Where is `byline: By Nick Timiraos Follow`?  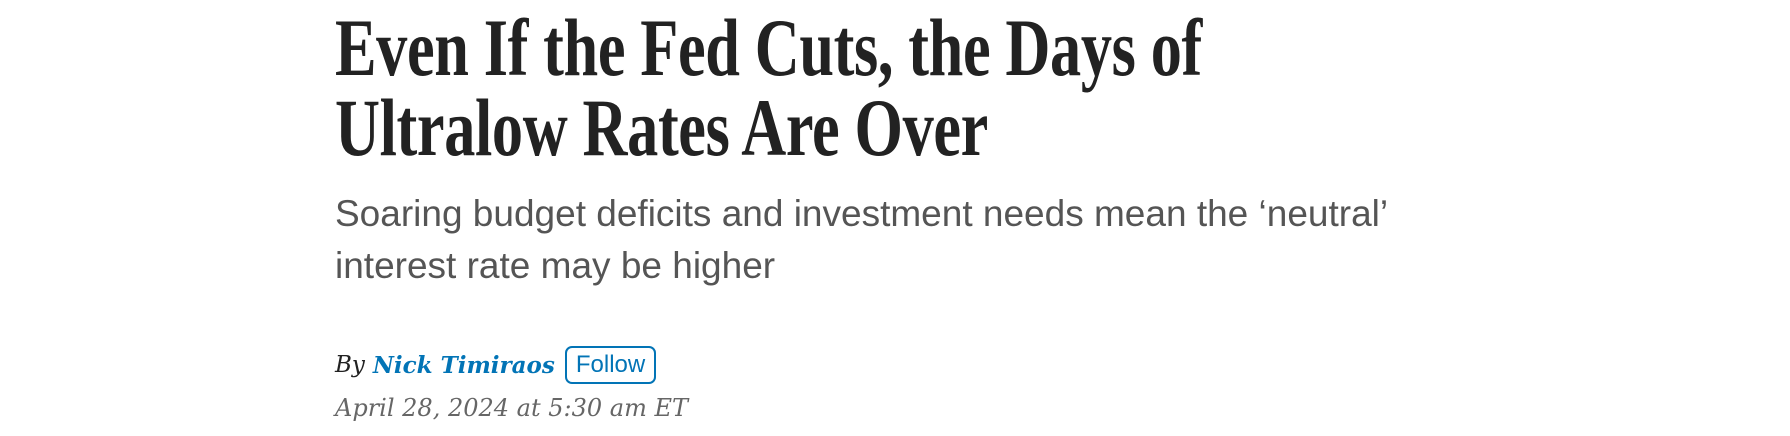
byline: By Nick Timiraos Follow is located at coordinates (496, 365).